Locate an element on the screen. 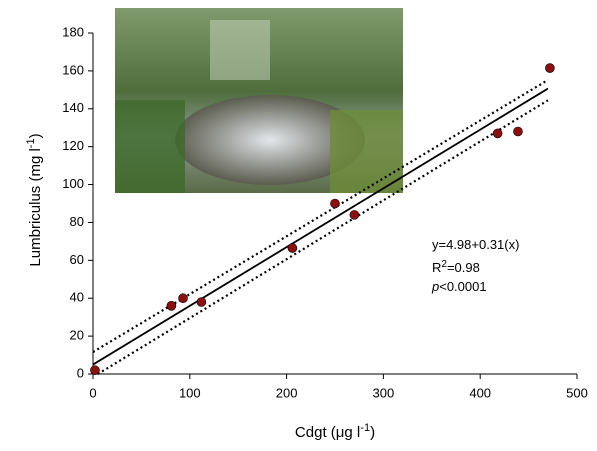 The height and width of the screenshot is (451, 597). annotation-equation: y=4.98+0.31(x) is located at coordinates (475, 244).